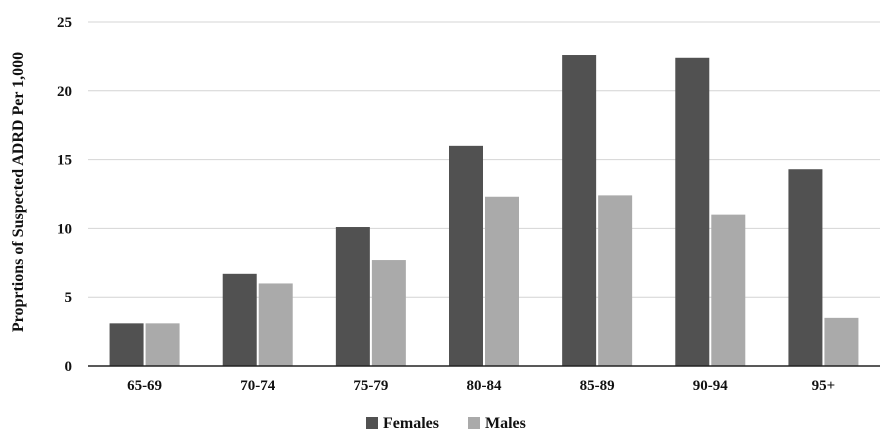 Image resolution: width=886 pixels, height=433 pixels. I want to click on y-tick-label: 20, so click(64, 92).